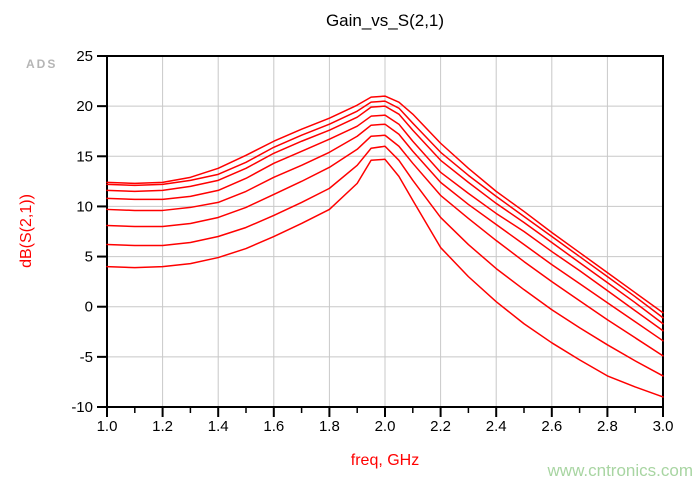  I want to click on y-tick-label: 20, so click(84, 106).